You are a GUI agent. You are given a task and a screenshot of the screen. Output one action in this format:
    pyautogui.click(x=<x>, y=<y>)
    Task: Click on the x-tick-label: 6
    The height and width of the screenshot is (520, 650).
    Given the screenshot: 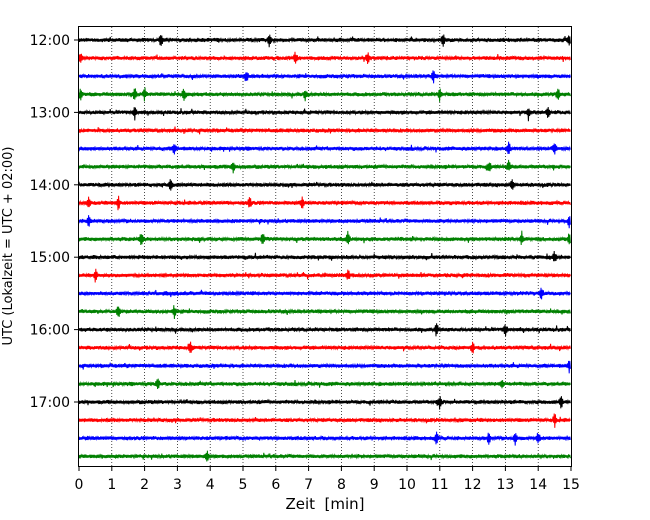 What is the action you would take?
    pyautogui.click(x=275, y=485)
    